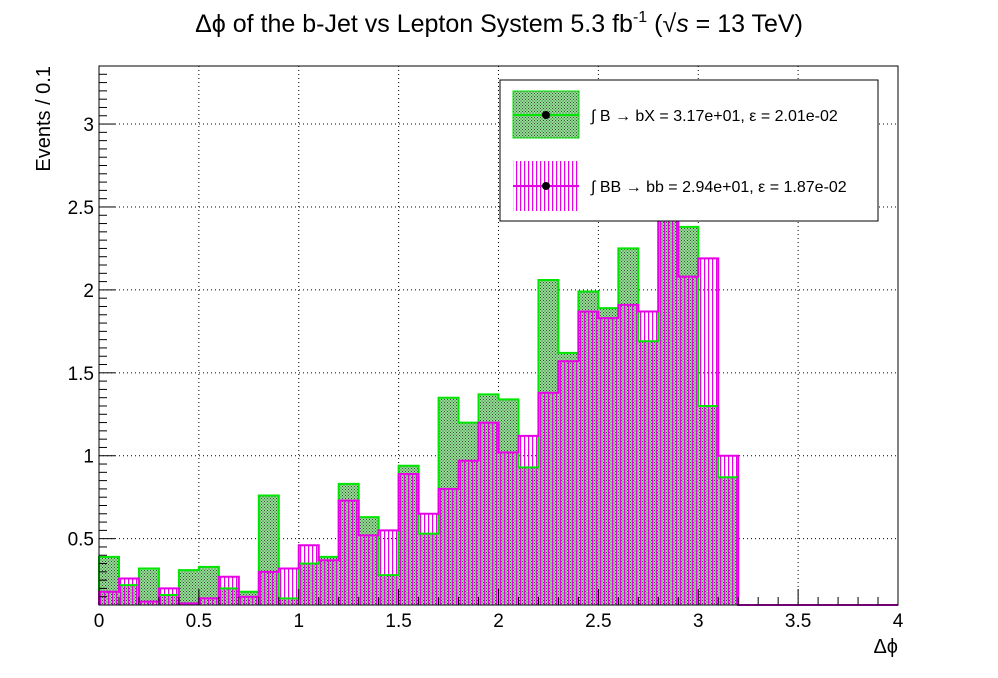  I want to click on y-tick-label: 2.5, so click(81, 208).